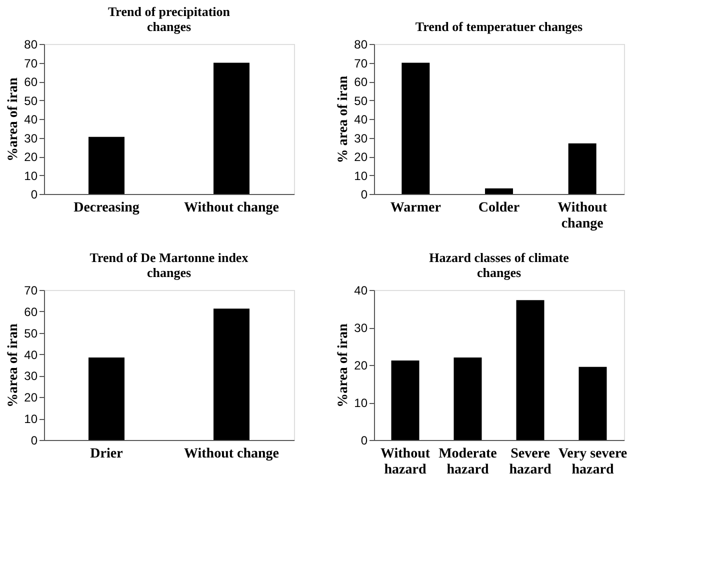  Describe the element at coordinates (499, 265) in the screenshot. I see `chart-title: Hazard classes of climate changes` at that location.